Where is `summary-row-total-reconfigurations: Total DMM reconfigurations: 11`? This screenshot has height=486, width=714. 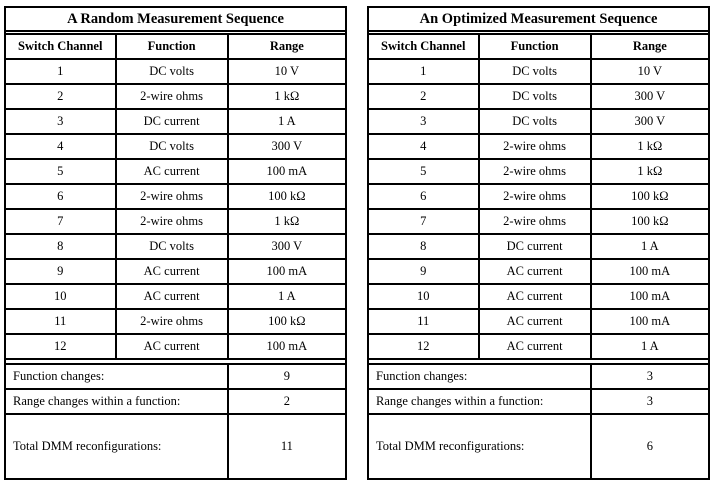 summary-row-total-reconfigurations: Total DMM reconfigurations: 11 is located at coordinates (175, 446).